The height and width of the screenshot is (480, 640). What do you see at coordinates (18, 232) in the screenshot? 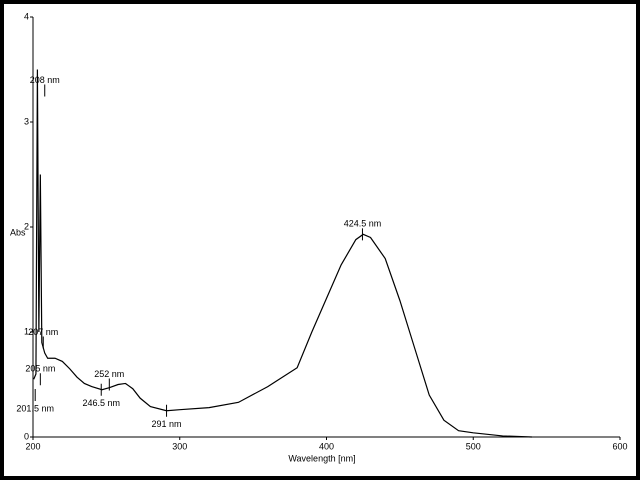
I see `y-axis-label: Abs` at bounding box center [18, 232].